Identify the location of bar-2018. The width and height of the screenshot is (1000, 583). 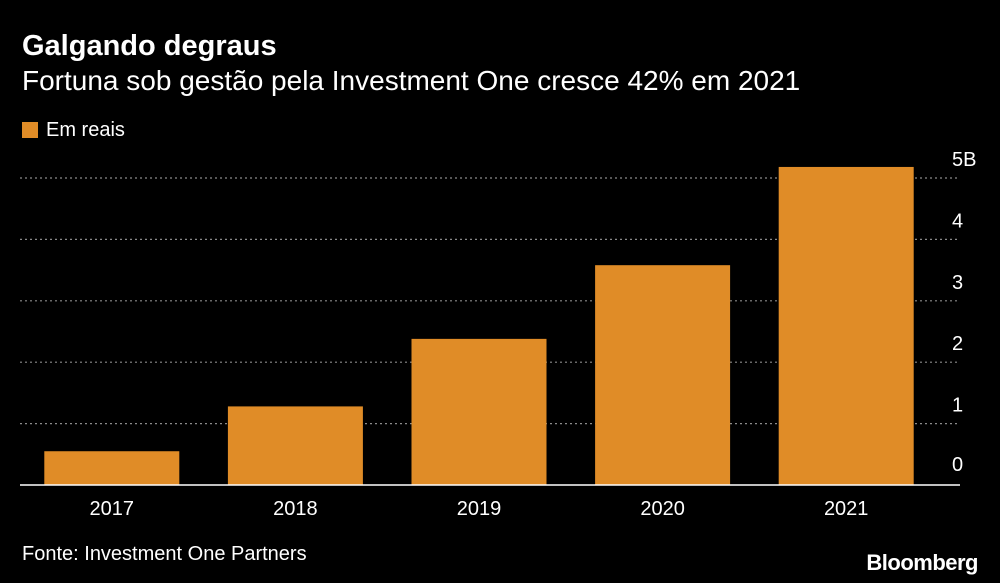
(295, 445).